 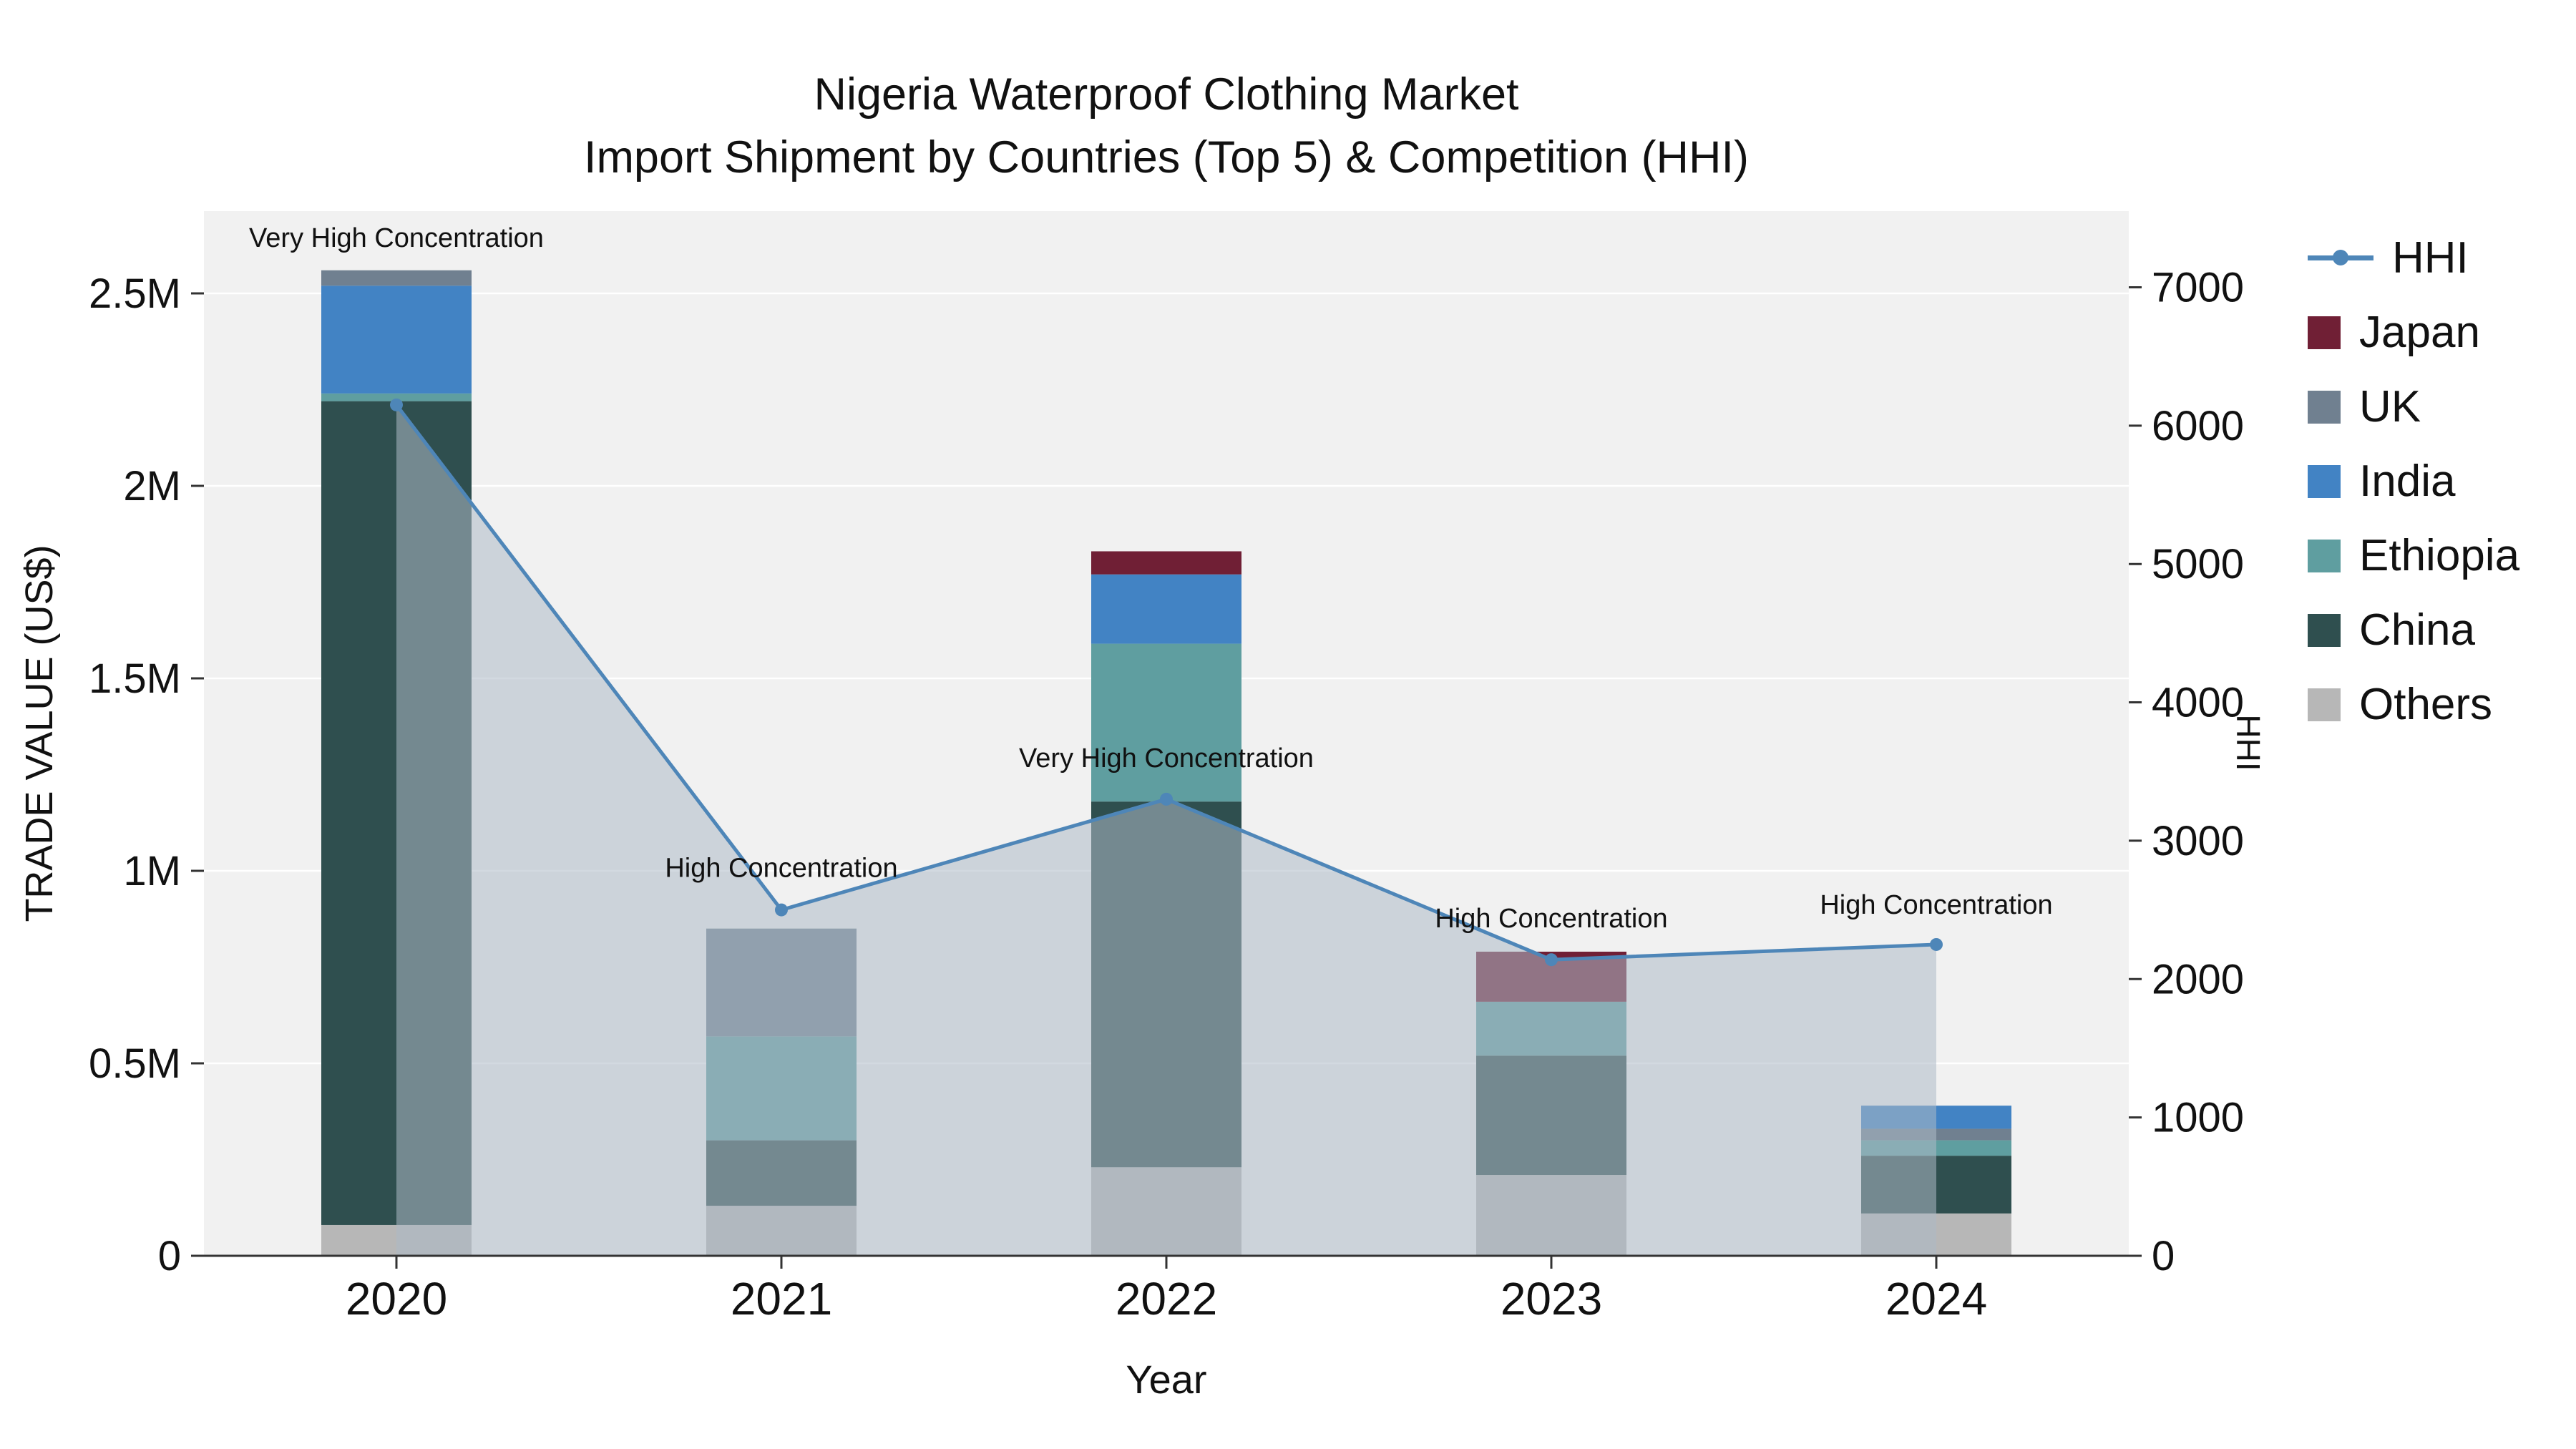 I want to click on y-left-tick-label: 1M, so click(x=152, y=871).